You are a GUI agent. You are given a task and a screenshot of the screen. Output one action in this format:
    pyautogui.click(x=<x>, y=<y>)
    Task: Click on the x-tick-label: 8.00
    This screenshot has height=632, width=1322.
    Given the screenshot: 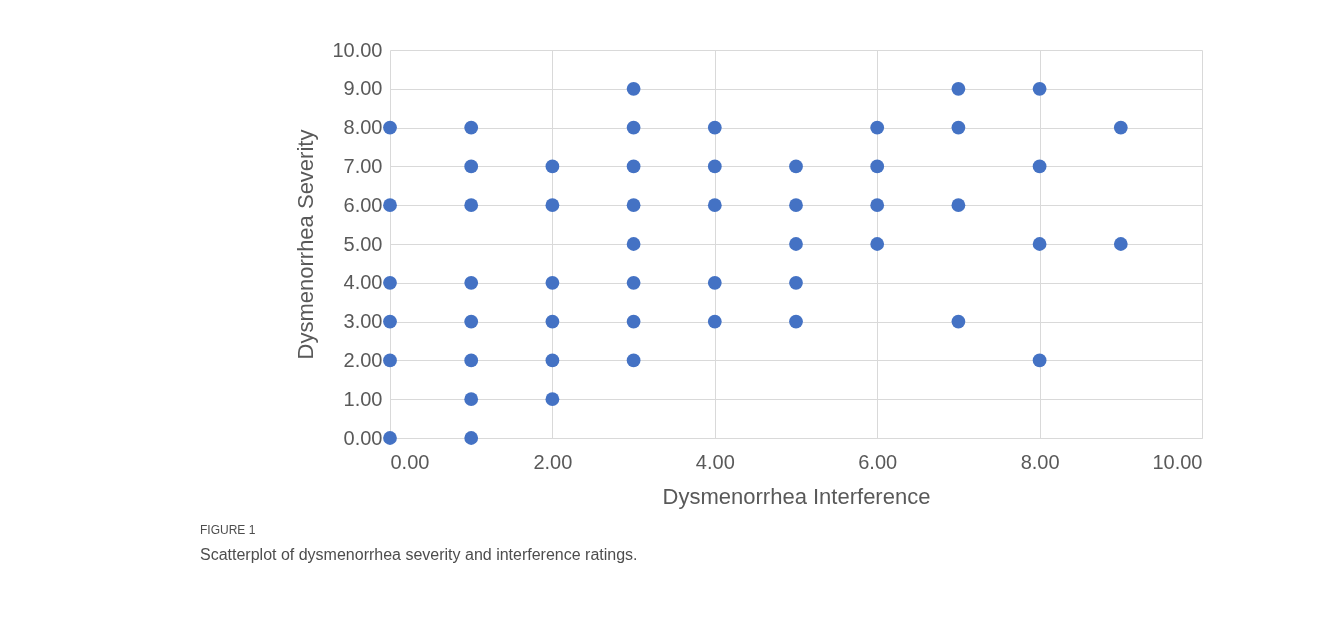 What is the action you would take?
    pyautogui.click(x=1040, y=461)
    